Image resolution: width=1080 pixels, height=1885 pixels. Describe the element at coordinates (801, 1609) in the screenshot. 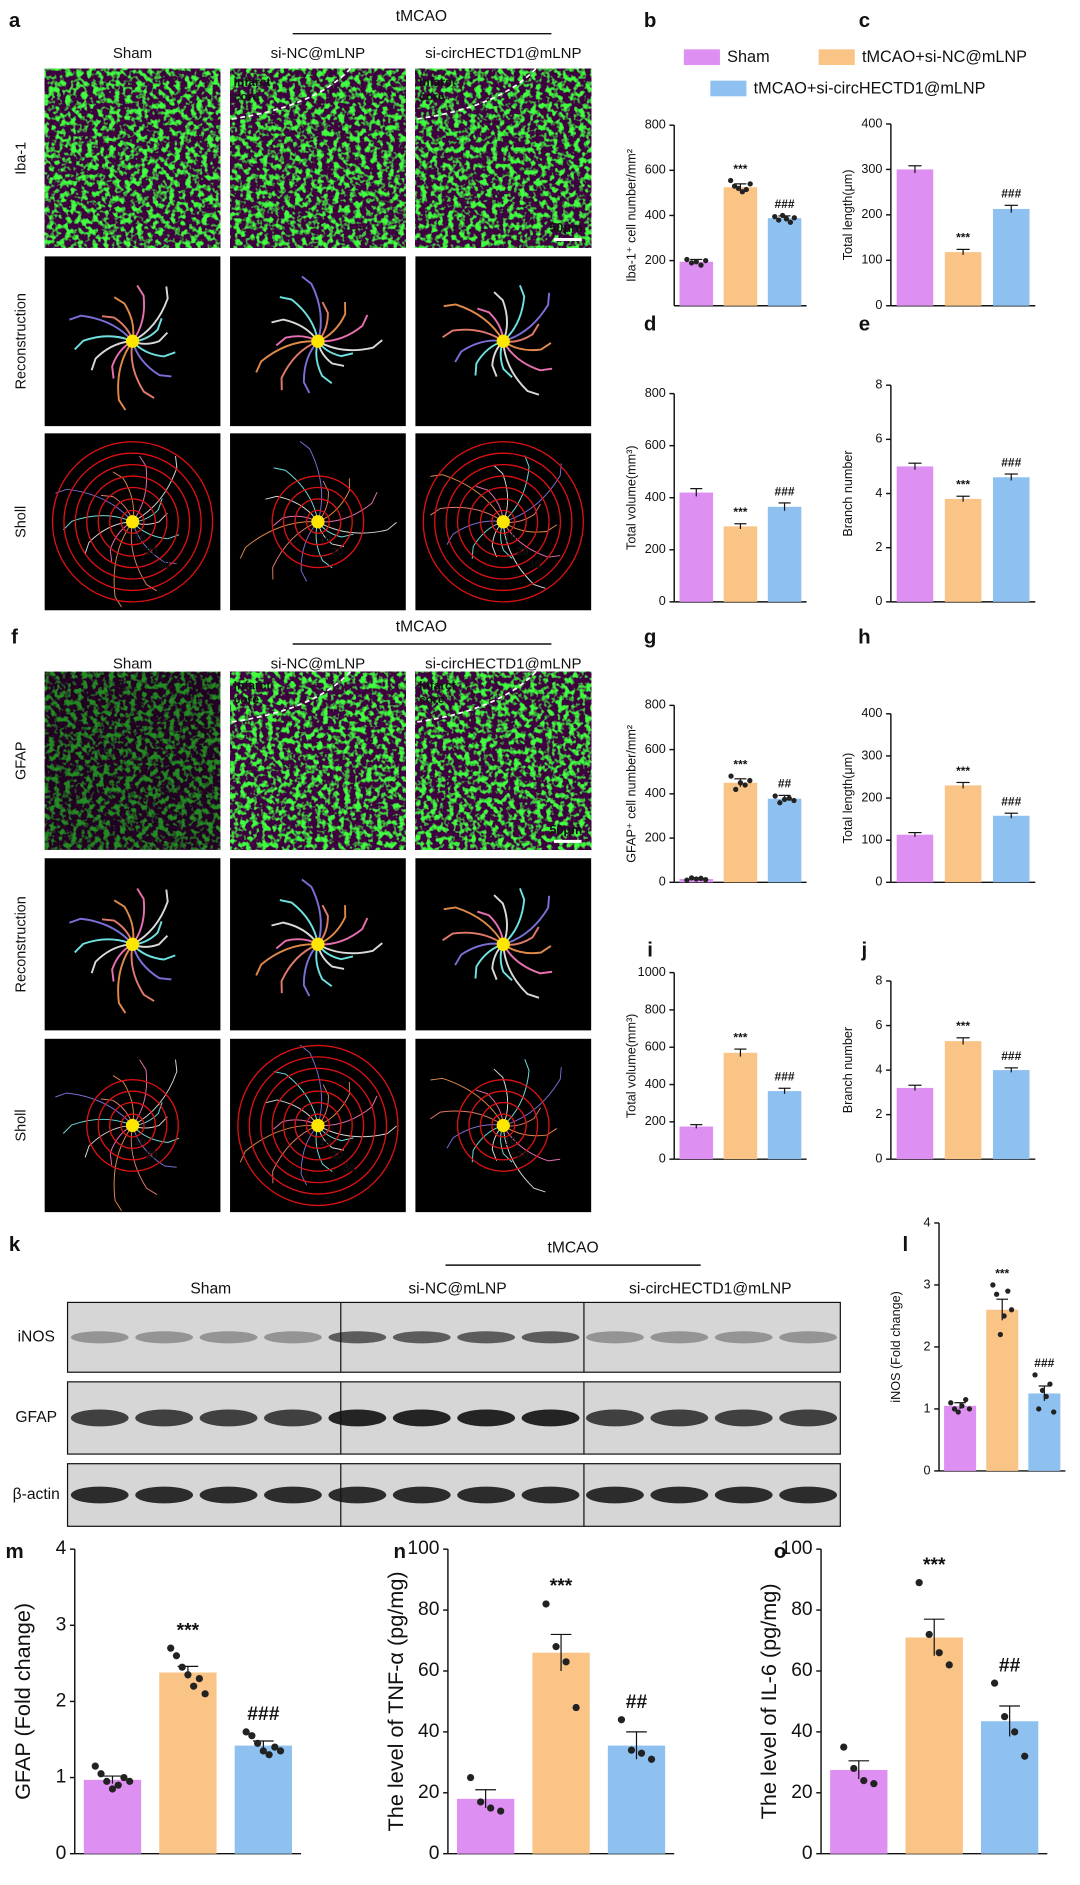

I see `y-tick-label: 80` at that location.